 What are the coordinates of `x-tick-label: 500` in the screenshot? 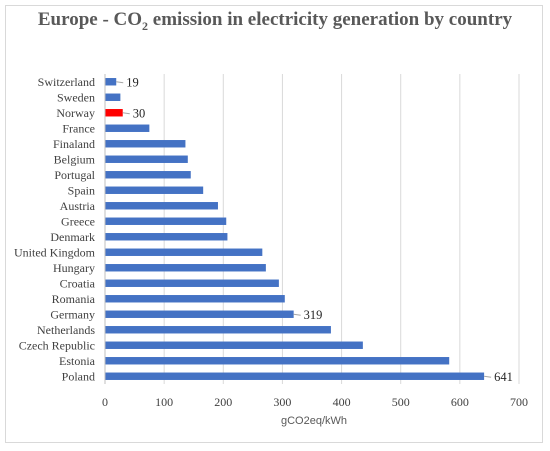 It's located at (401, 402).